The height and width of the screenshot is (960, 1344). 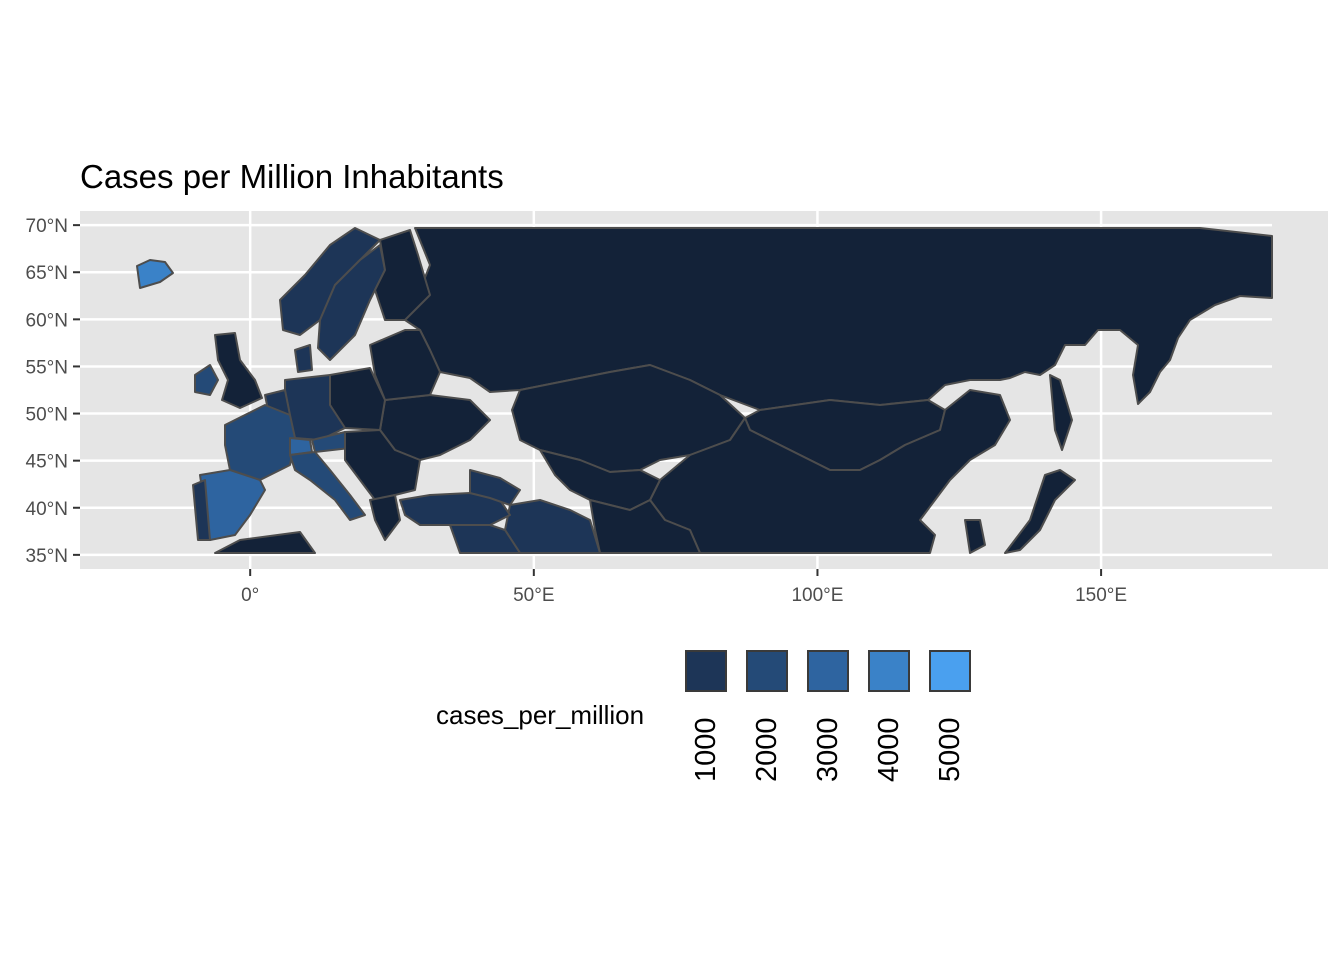 I want to click on y-tick-label: 55°N, so click(x=47, y=367).